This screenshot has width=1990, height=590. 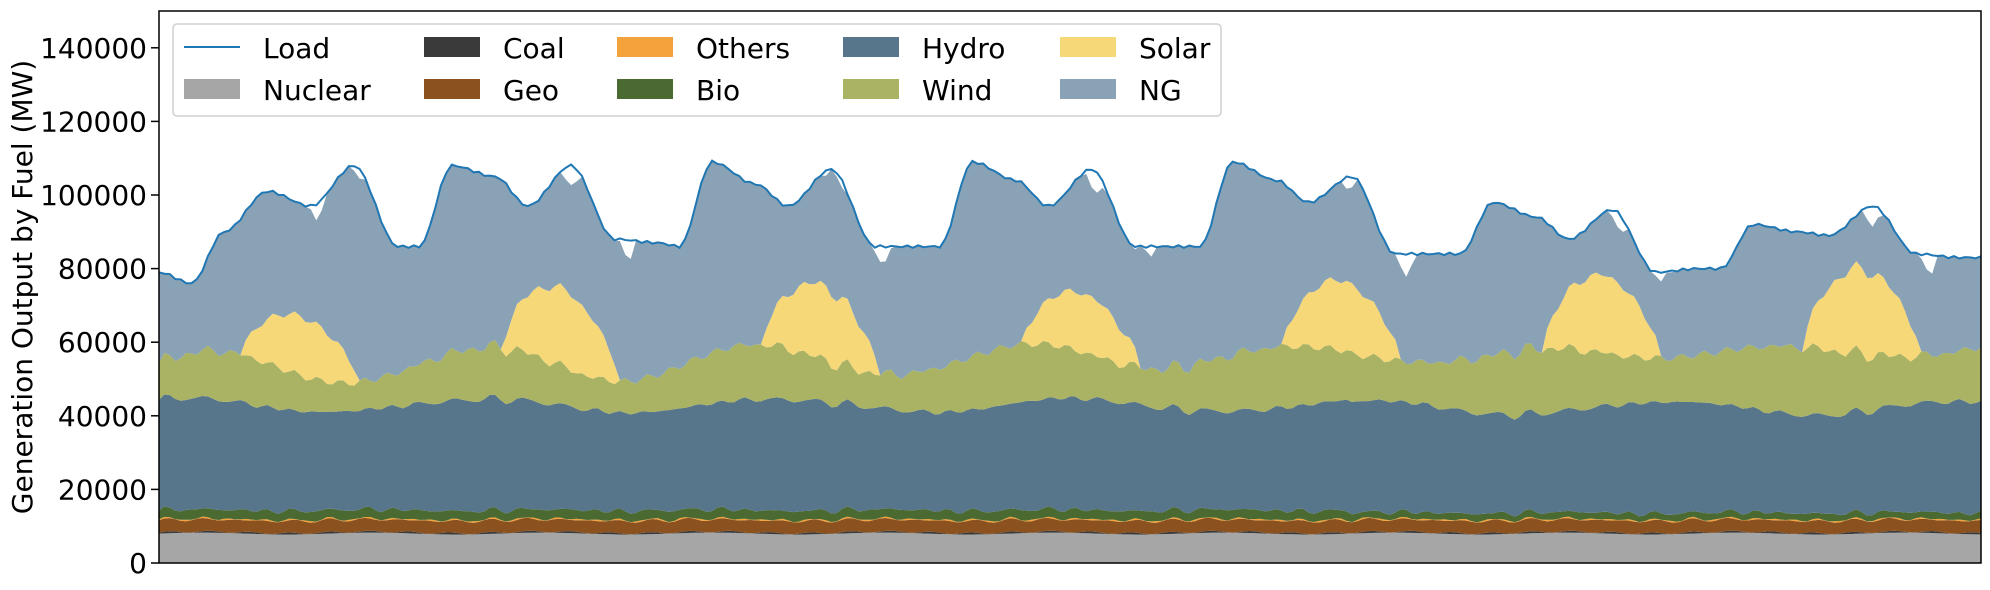 I want to click on legend-swatch-nuclear, so click(x=212, y=89).